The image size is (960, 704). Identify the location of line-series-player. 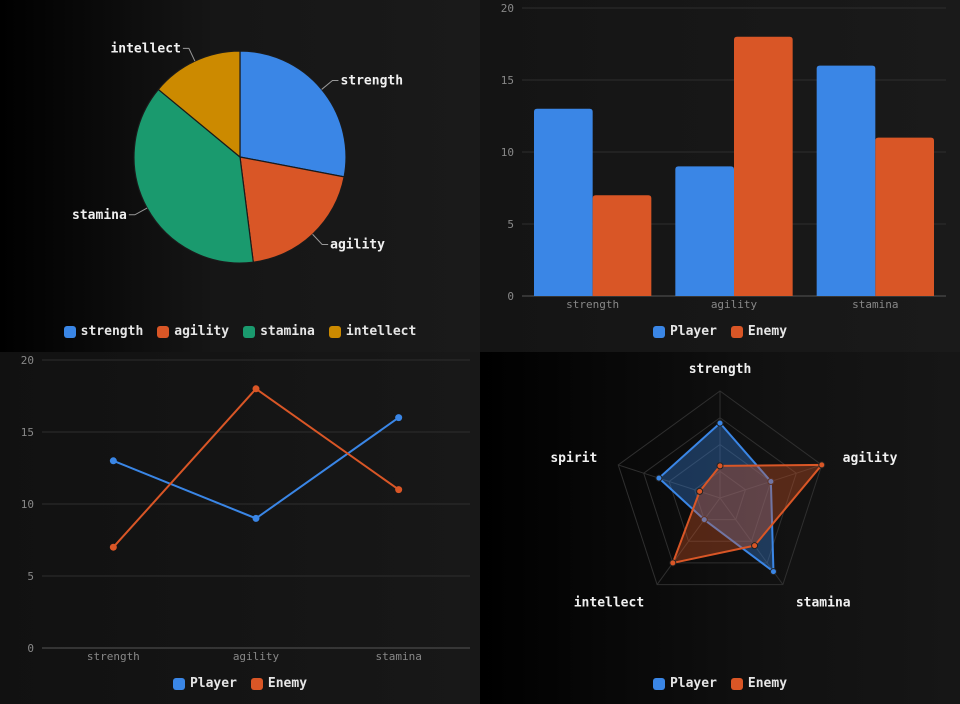
(256, 468).